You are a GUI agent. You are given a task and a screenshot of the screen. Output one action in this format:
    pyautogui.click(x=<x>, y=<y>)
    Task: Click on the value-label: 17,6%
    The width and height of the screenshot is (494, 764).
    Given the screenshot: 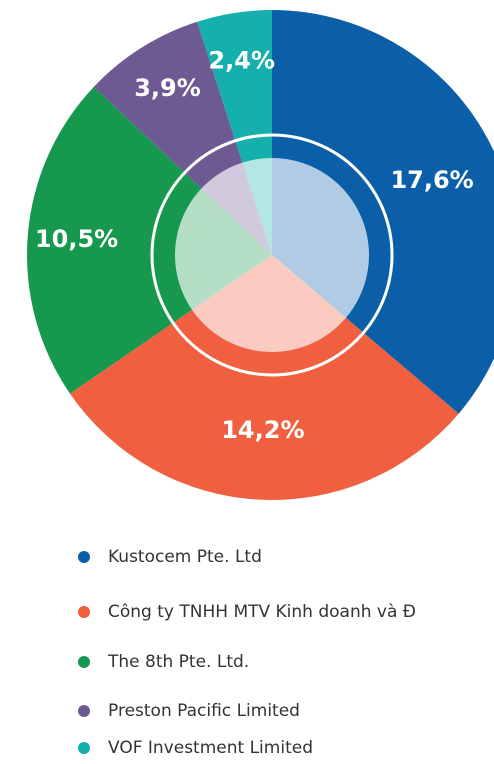 What is the action you would take?
    pyautogui.click(x=431, y=180)
    